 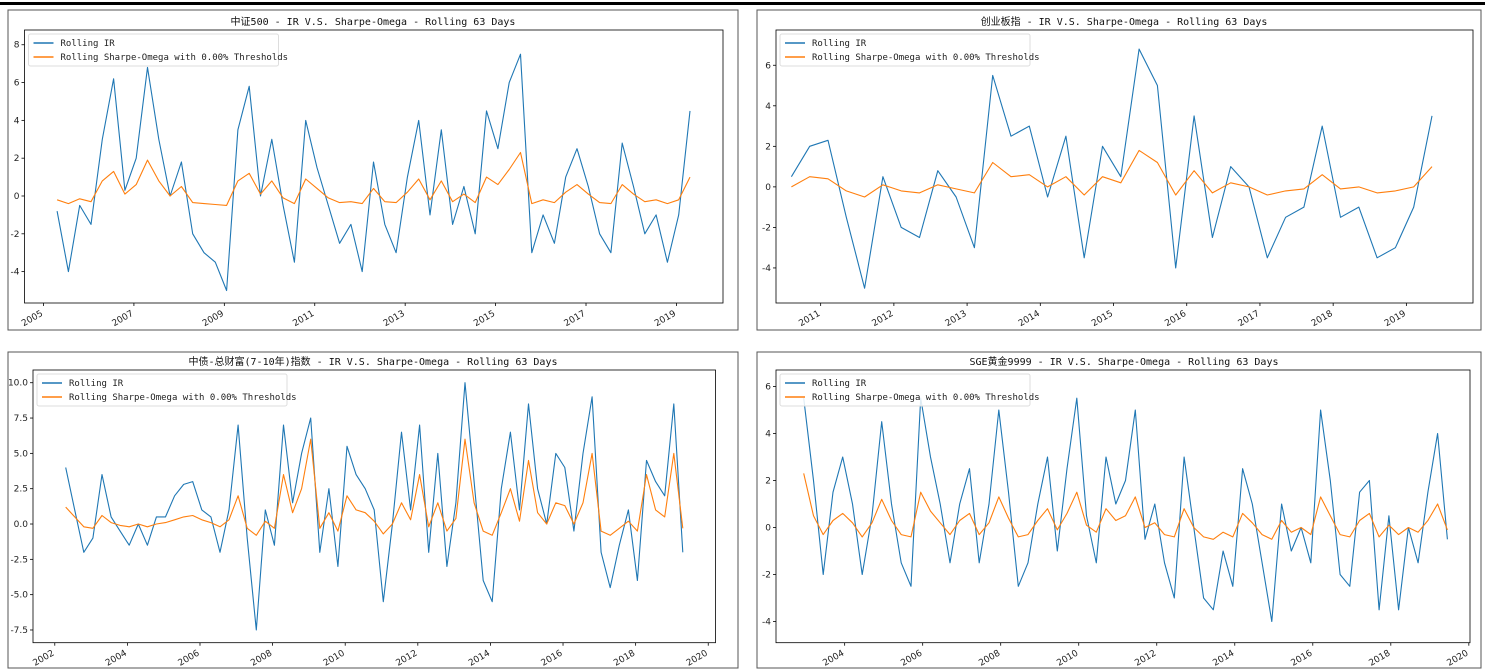 I want to click on y-tick-label: -2.5, so click(x=19, y=560).